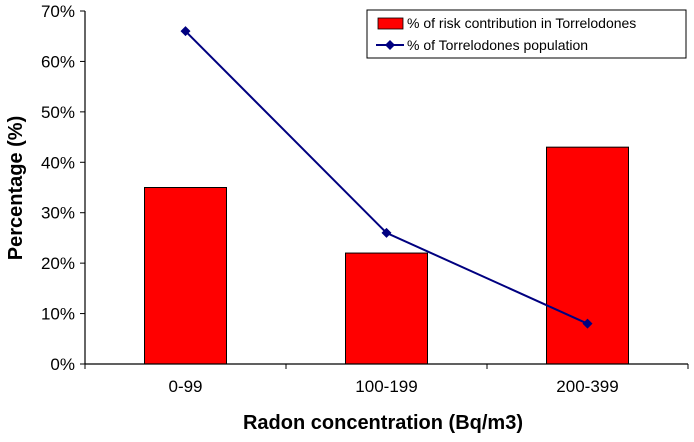  Describe the element at coordinates (497, 45) in the screenshot. I see `legend-label-population: % of Torrelodones population` at that location.